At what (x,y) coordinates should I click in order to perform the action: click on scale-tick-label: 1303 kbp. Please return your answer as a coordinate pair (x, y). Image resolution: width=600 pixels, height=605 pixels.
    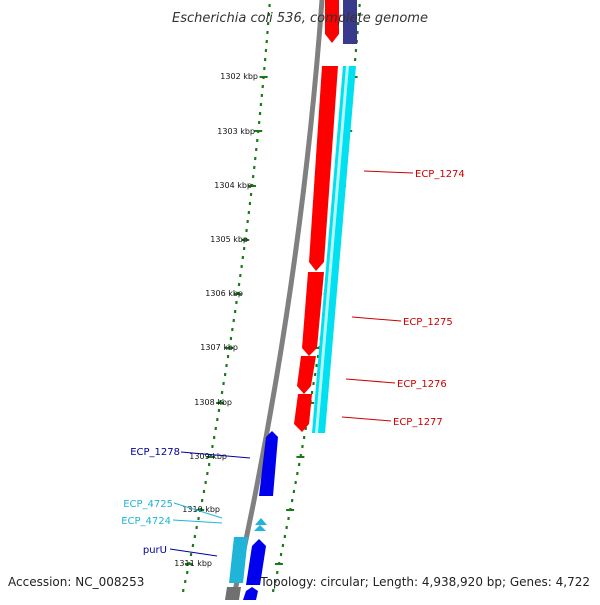
    Looking at the image, I should click on (236, 131).